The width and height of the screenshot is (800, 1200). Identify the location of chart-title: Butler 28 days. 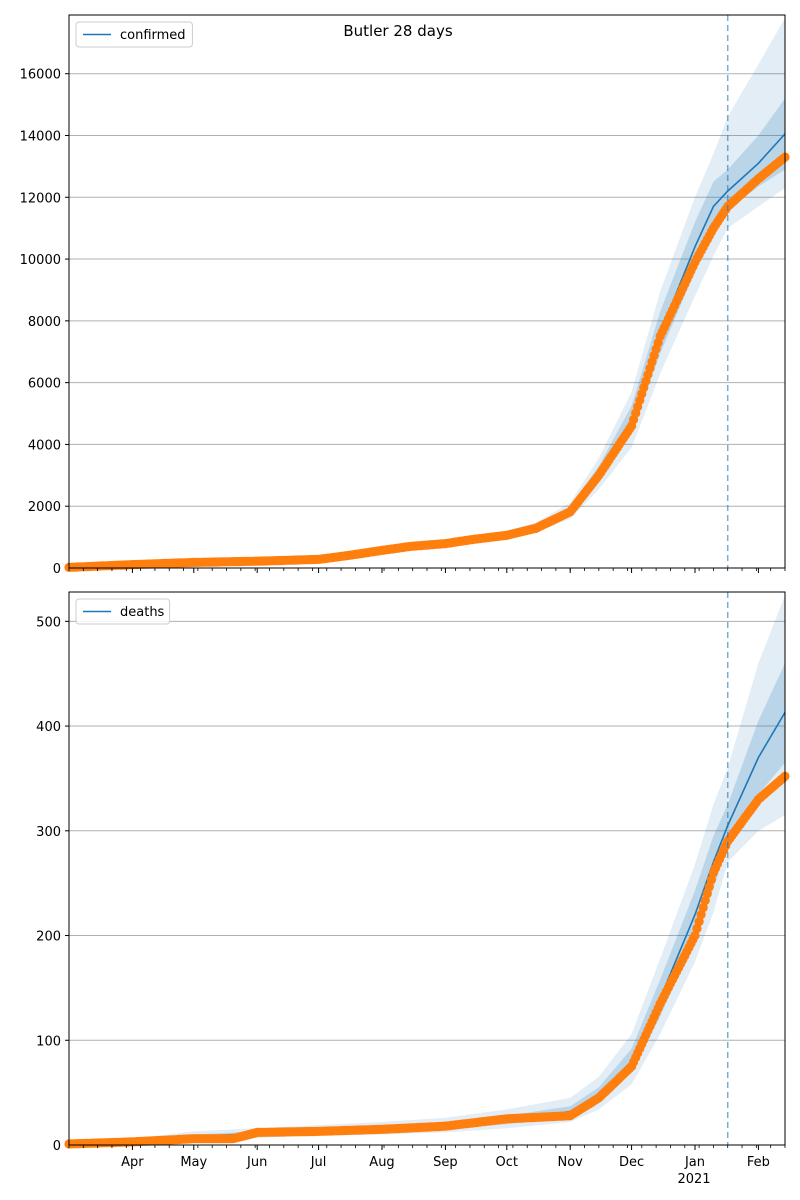
(397, 31).